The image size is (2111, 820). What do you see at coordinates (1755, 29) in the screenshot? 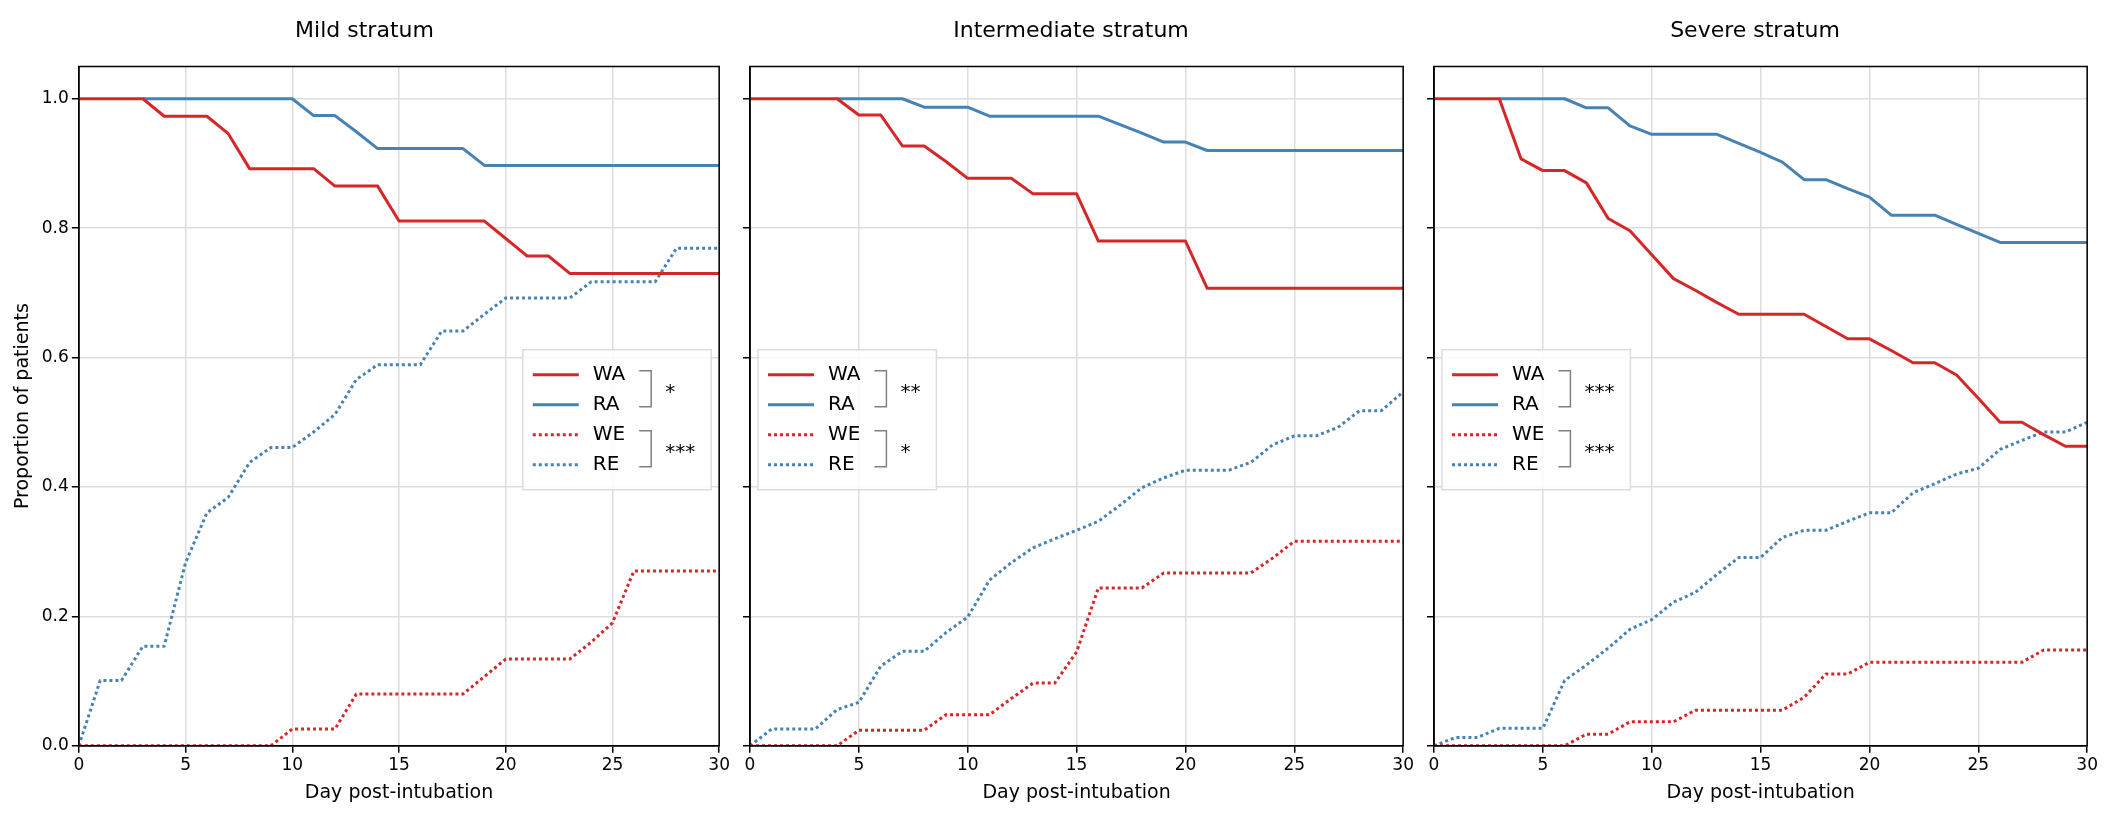
I see `chart-title: Severe stratum` at bounding box center [1755, 29].